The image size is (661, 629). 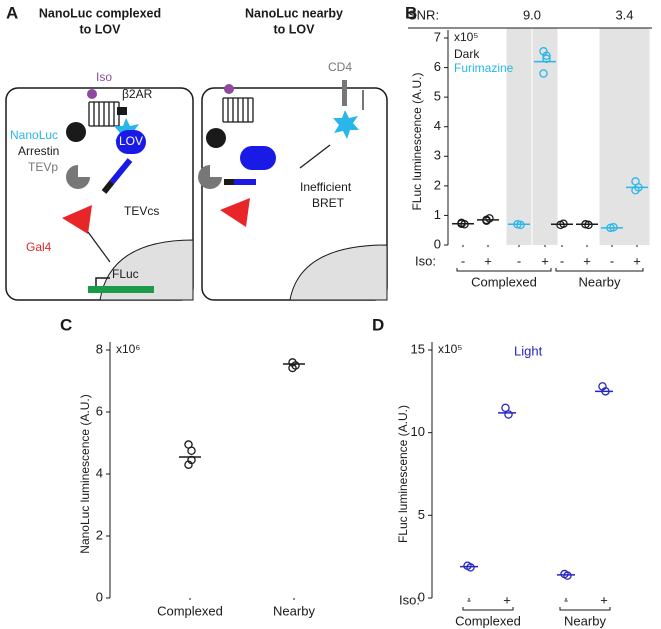 I want to click on label: Iso, so click(x=104, y=77).